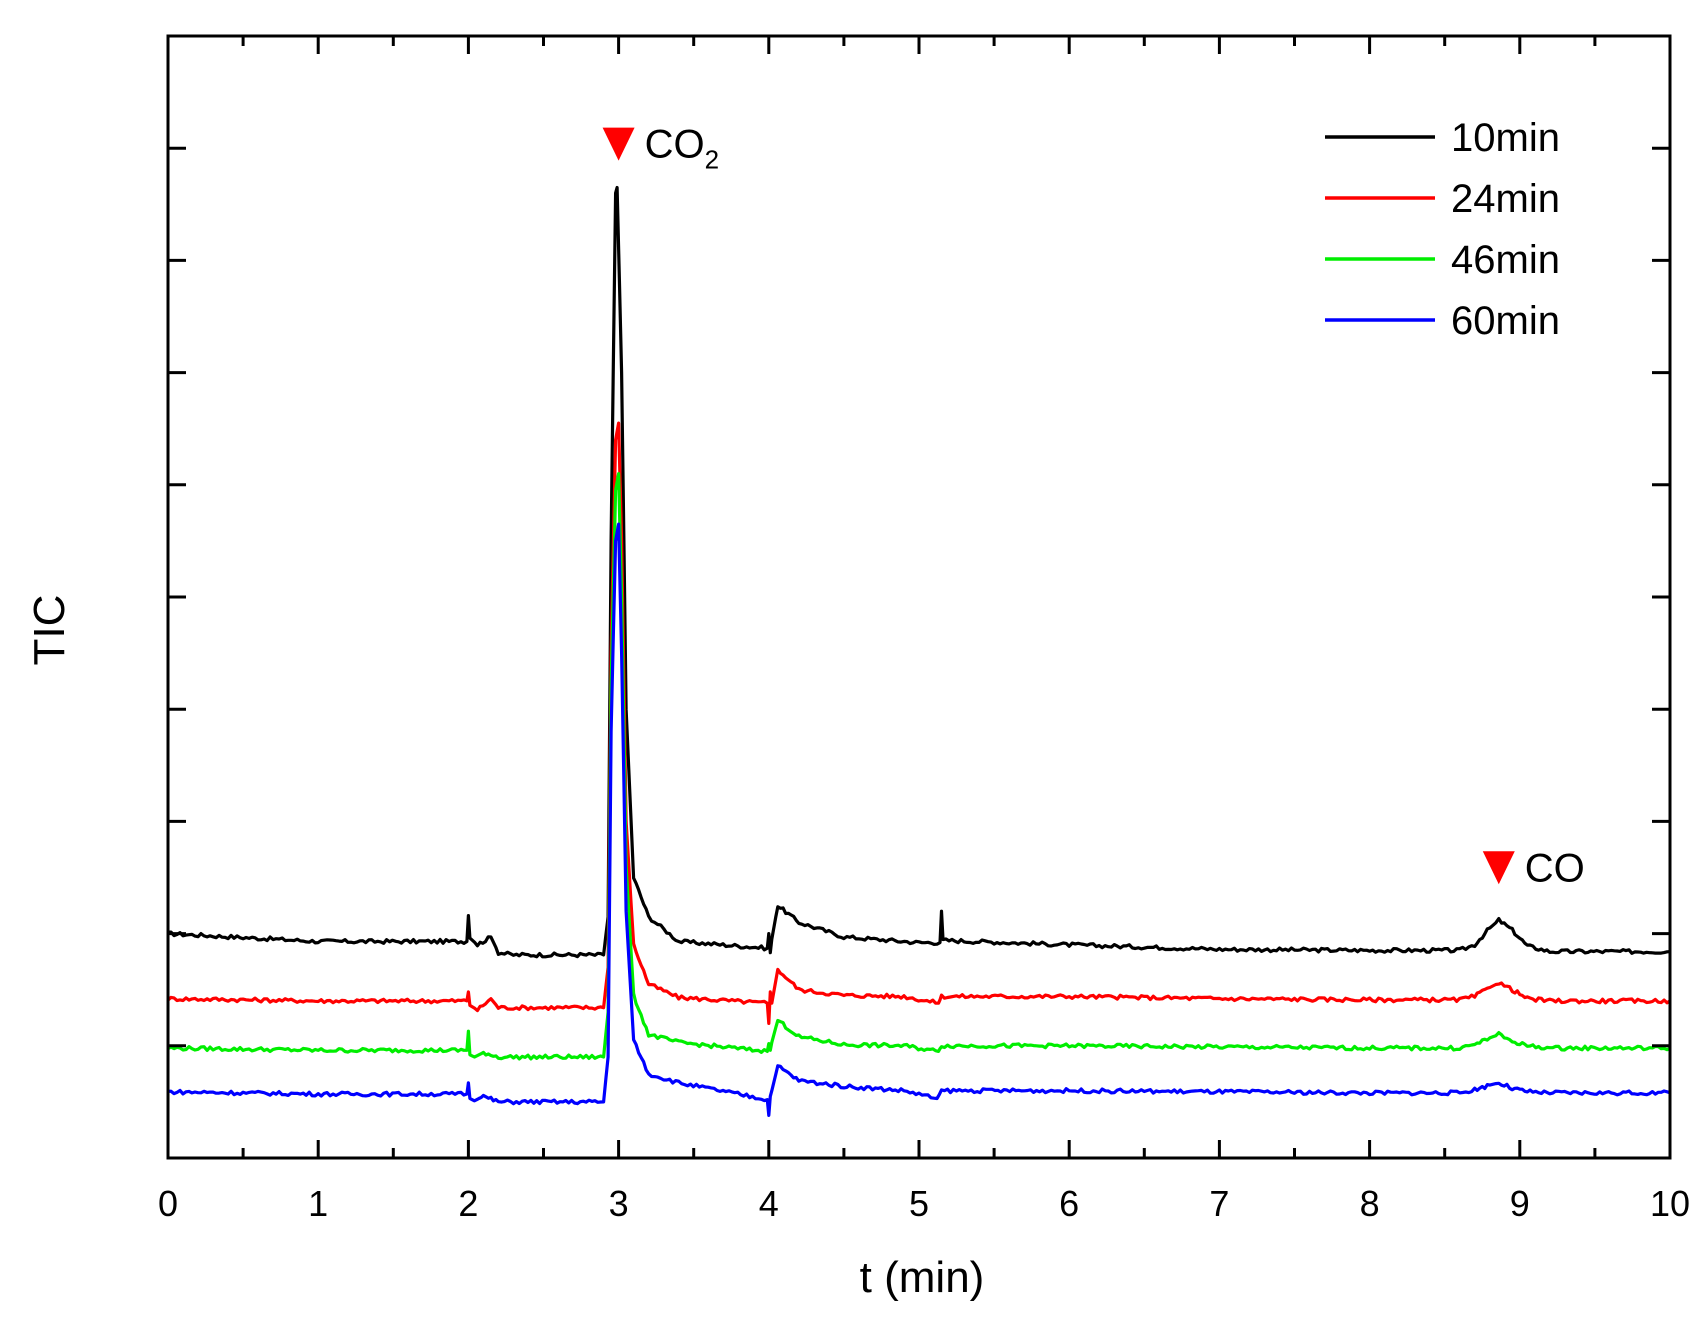 This screenshot has height=1332, width=1707. I want to click on legend-label: 60min, so click(1505, 321).